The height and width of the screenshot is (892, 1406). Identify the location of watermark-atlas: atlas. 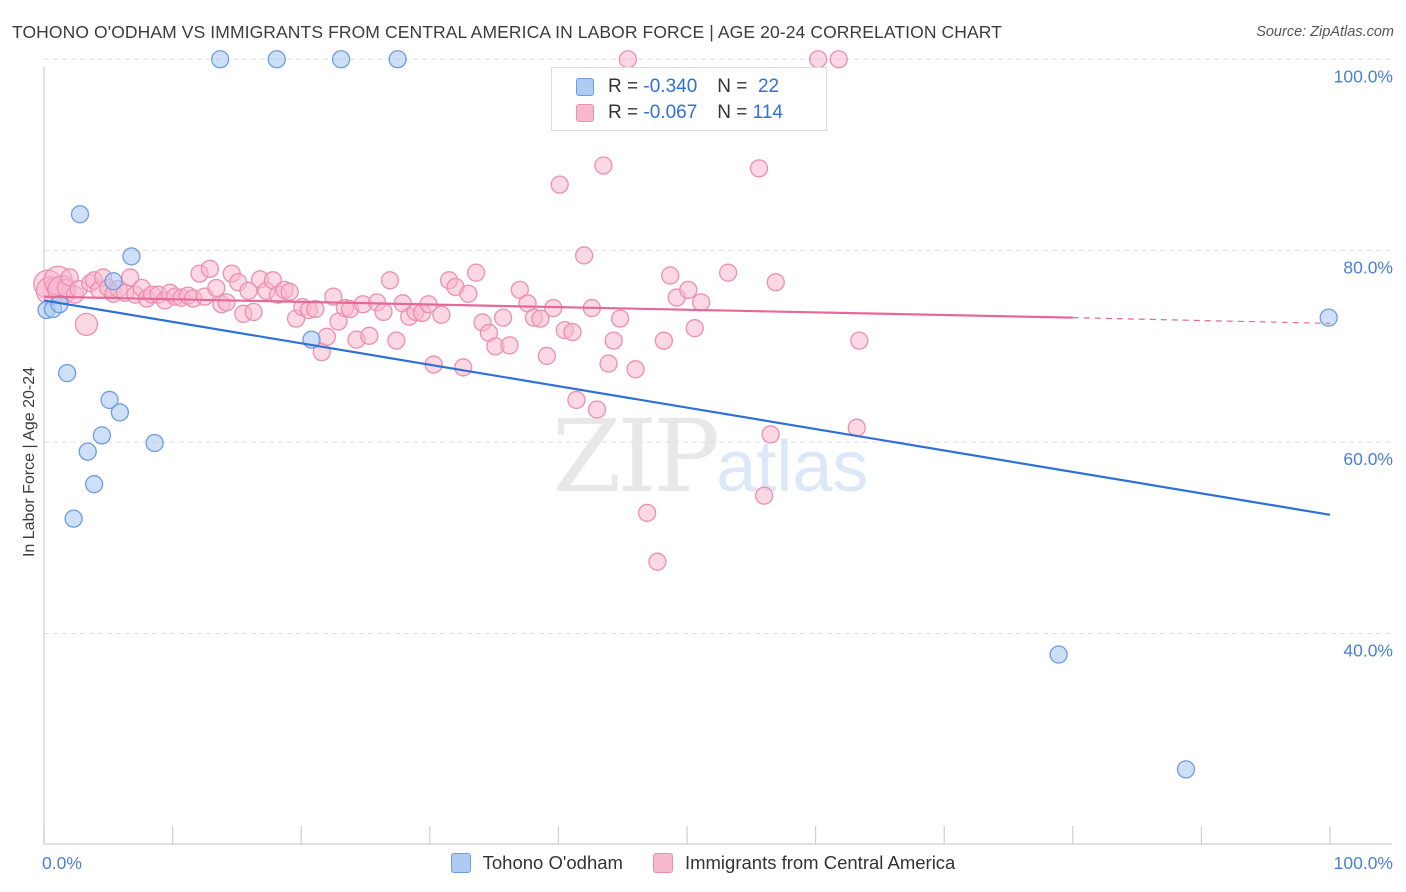
(792, 467).